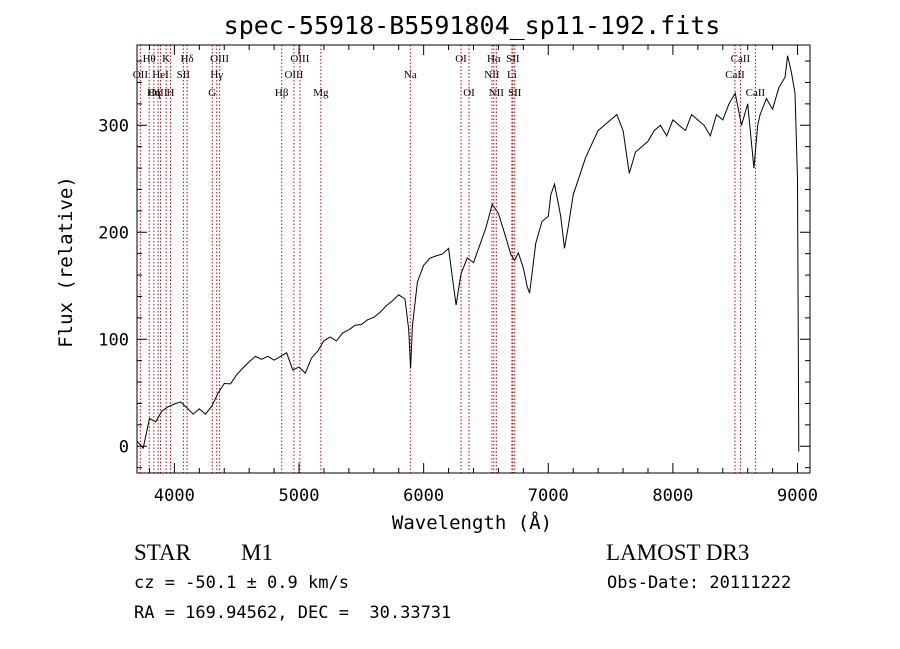  Describe the element at coordinates (299, 496) in the screenshot. I see `x-tick-label: 5000` at that location.